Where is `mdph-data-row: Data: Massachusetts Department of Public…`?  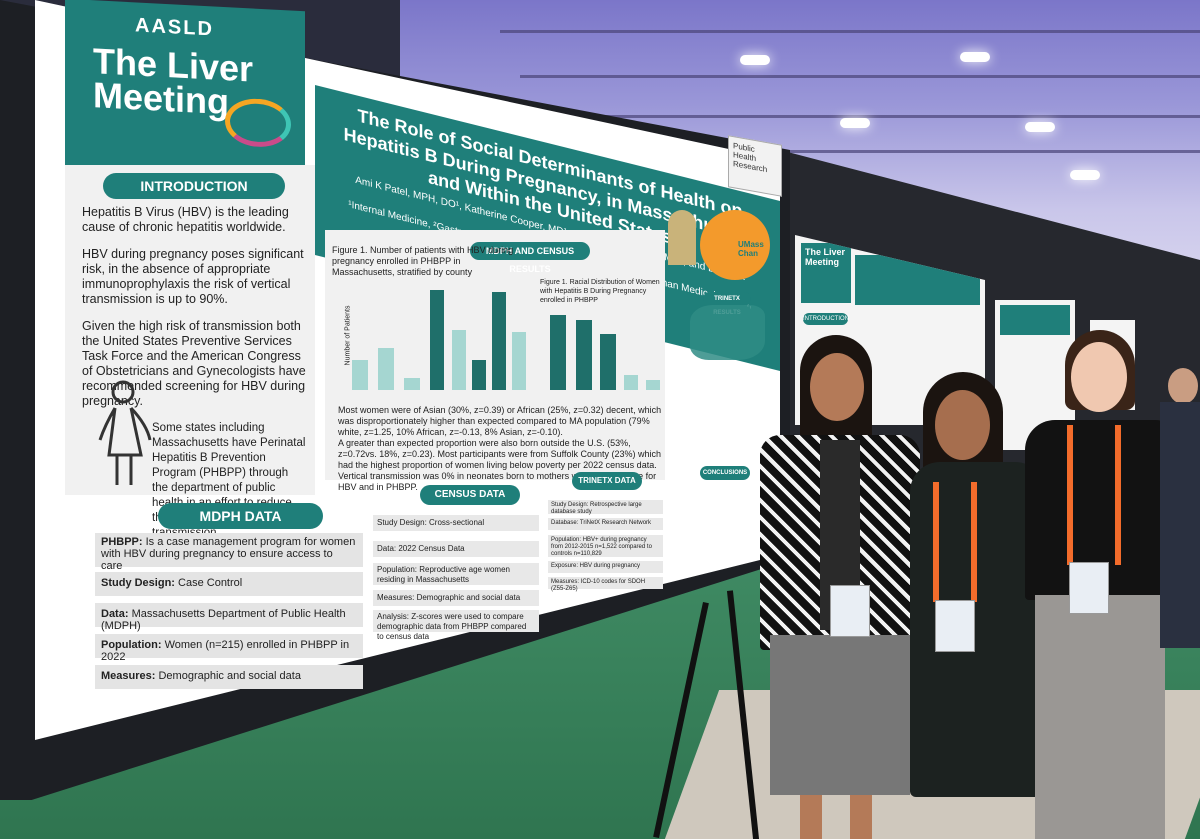
mdph-data-row: Data: Massachusetts Department of Public… is located at coordinates (229, 617).